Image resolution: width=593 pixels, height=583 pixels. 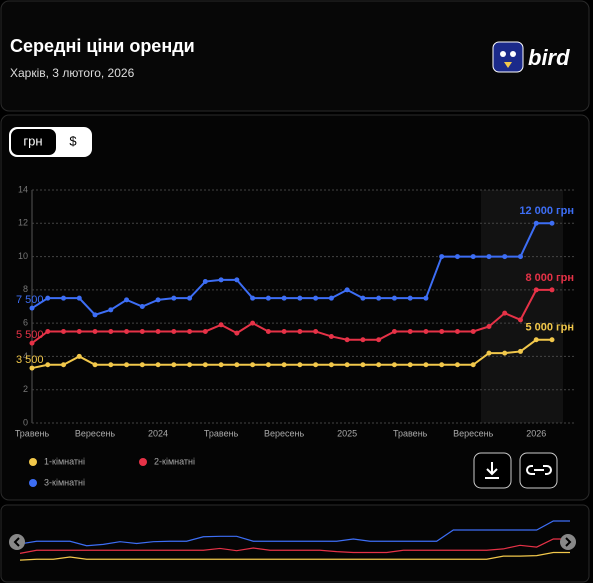 What do you see at coordinates (549, 328) in the screenshot?
I see `end-label: 5 000 грн` at bounding box center [549, 328].